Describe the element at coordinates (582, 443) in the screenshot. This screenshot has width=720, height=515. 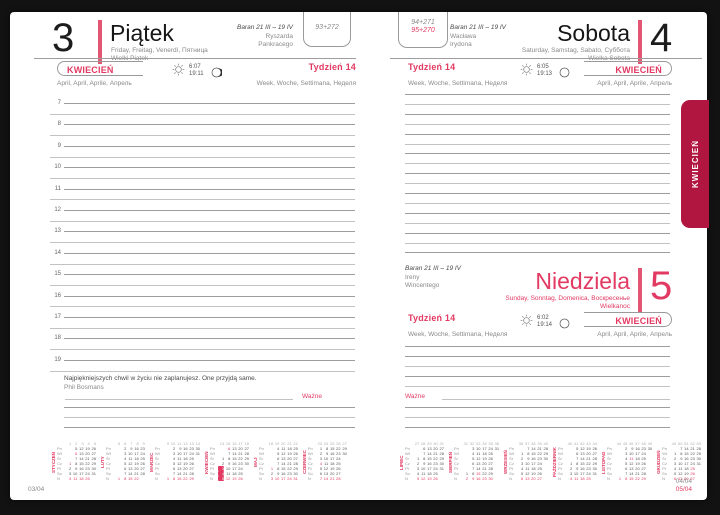
I see `week-numbers-row: 40 41 42 43 44` at that location.